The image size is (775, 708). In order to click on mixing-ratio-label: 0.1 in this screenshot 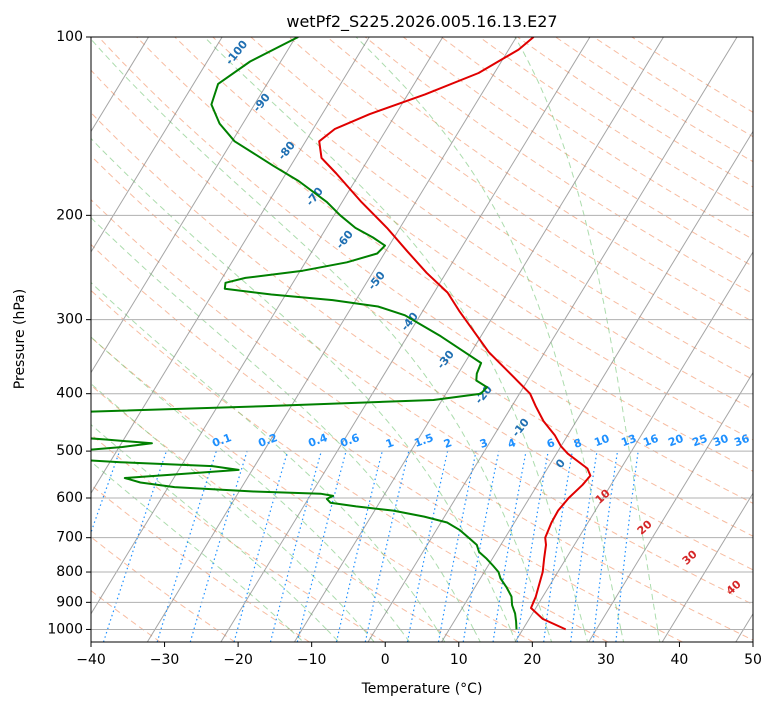, I will do `click(221, 440)`.